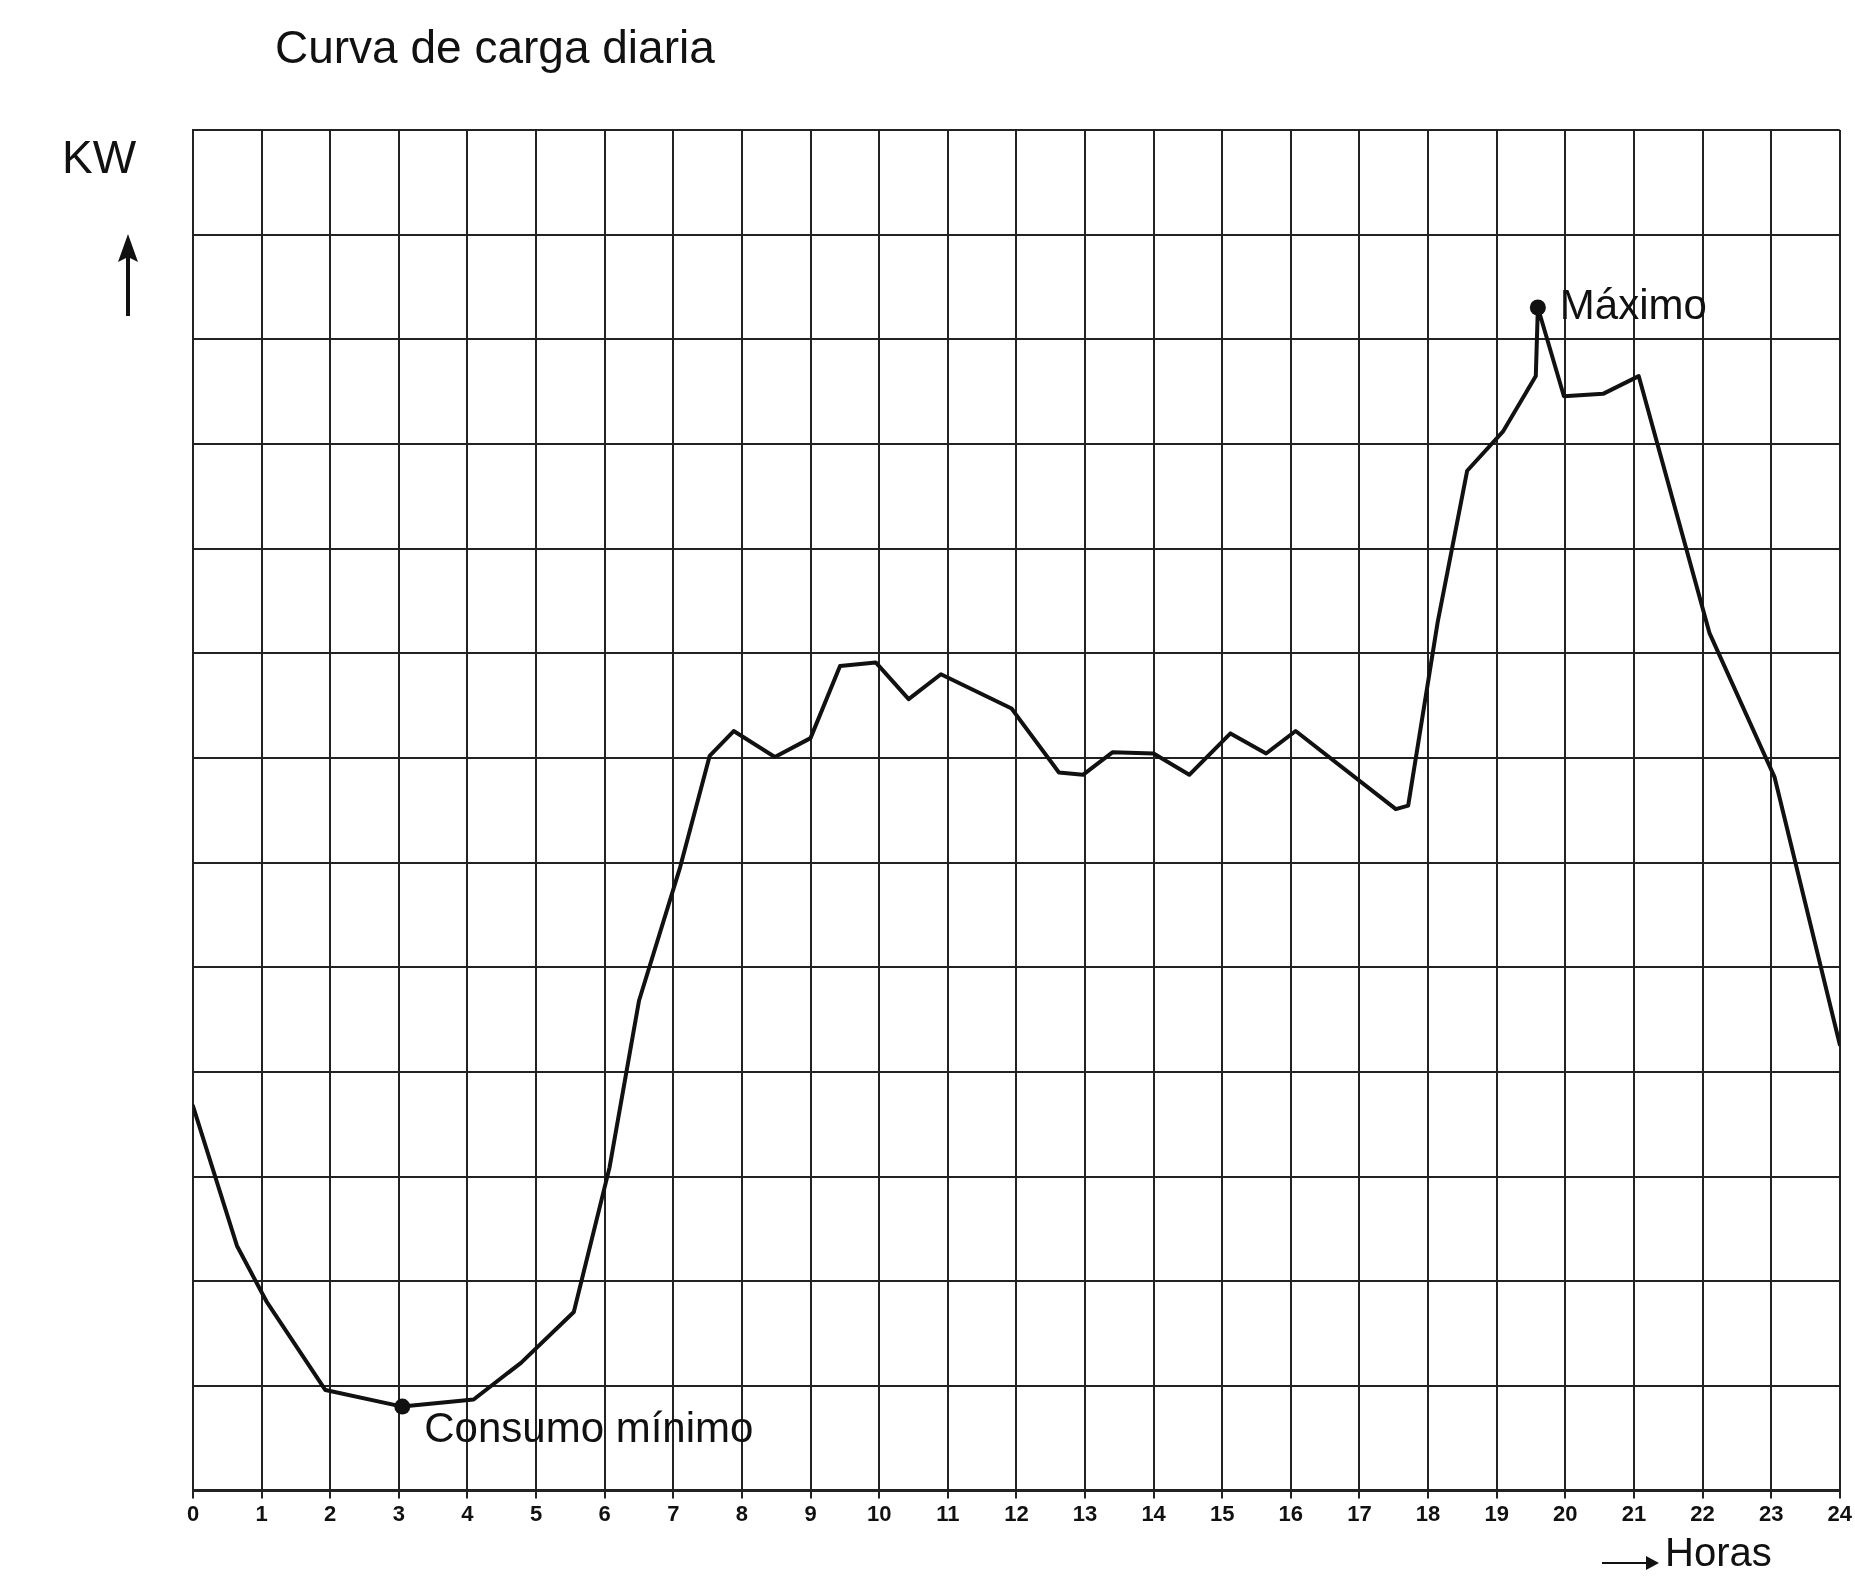 The image size is (1855, 1581). What do you see at coordinates (1702, 1513) in the screenshot?
I see `x-tick-label: 22` at bounding box center [1702, 1513].